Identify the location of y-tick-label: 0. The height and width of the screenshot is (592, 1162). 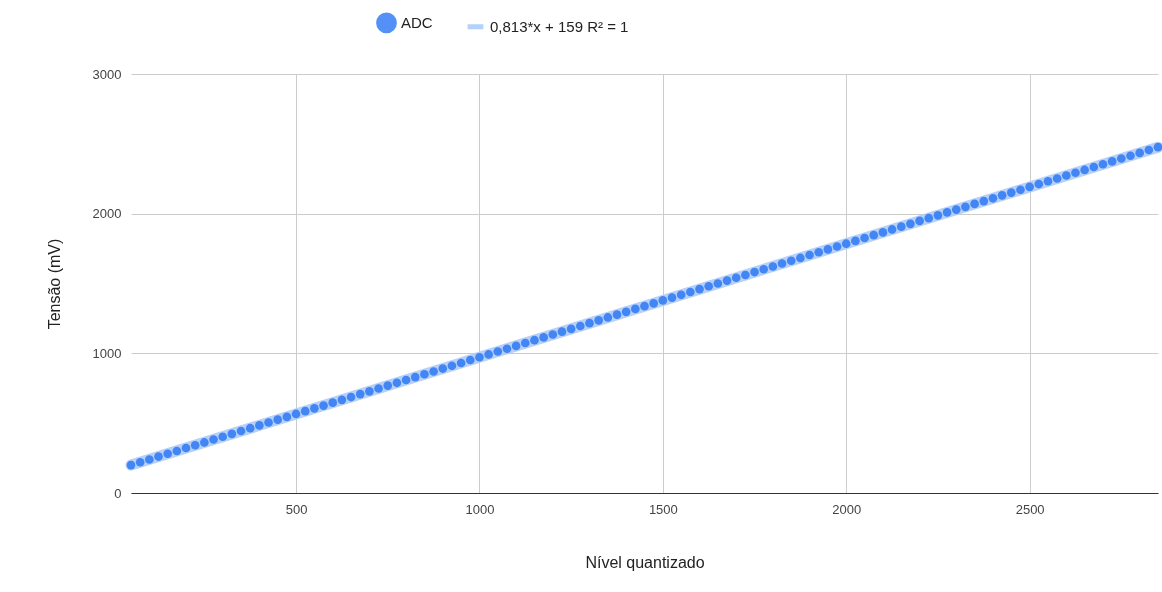
(118, 493).